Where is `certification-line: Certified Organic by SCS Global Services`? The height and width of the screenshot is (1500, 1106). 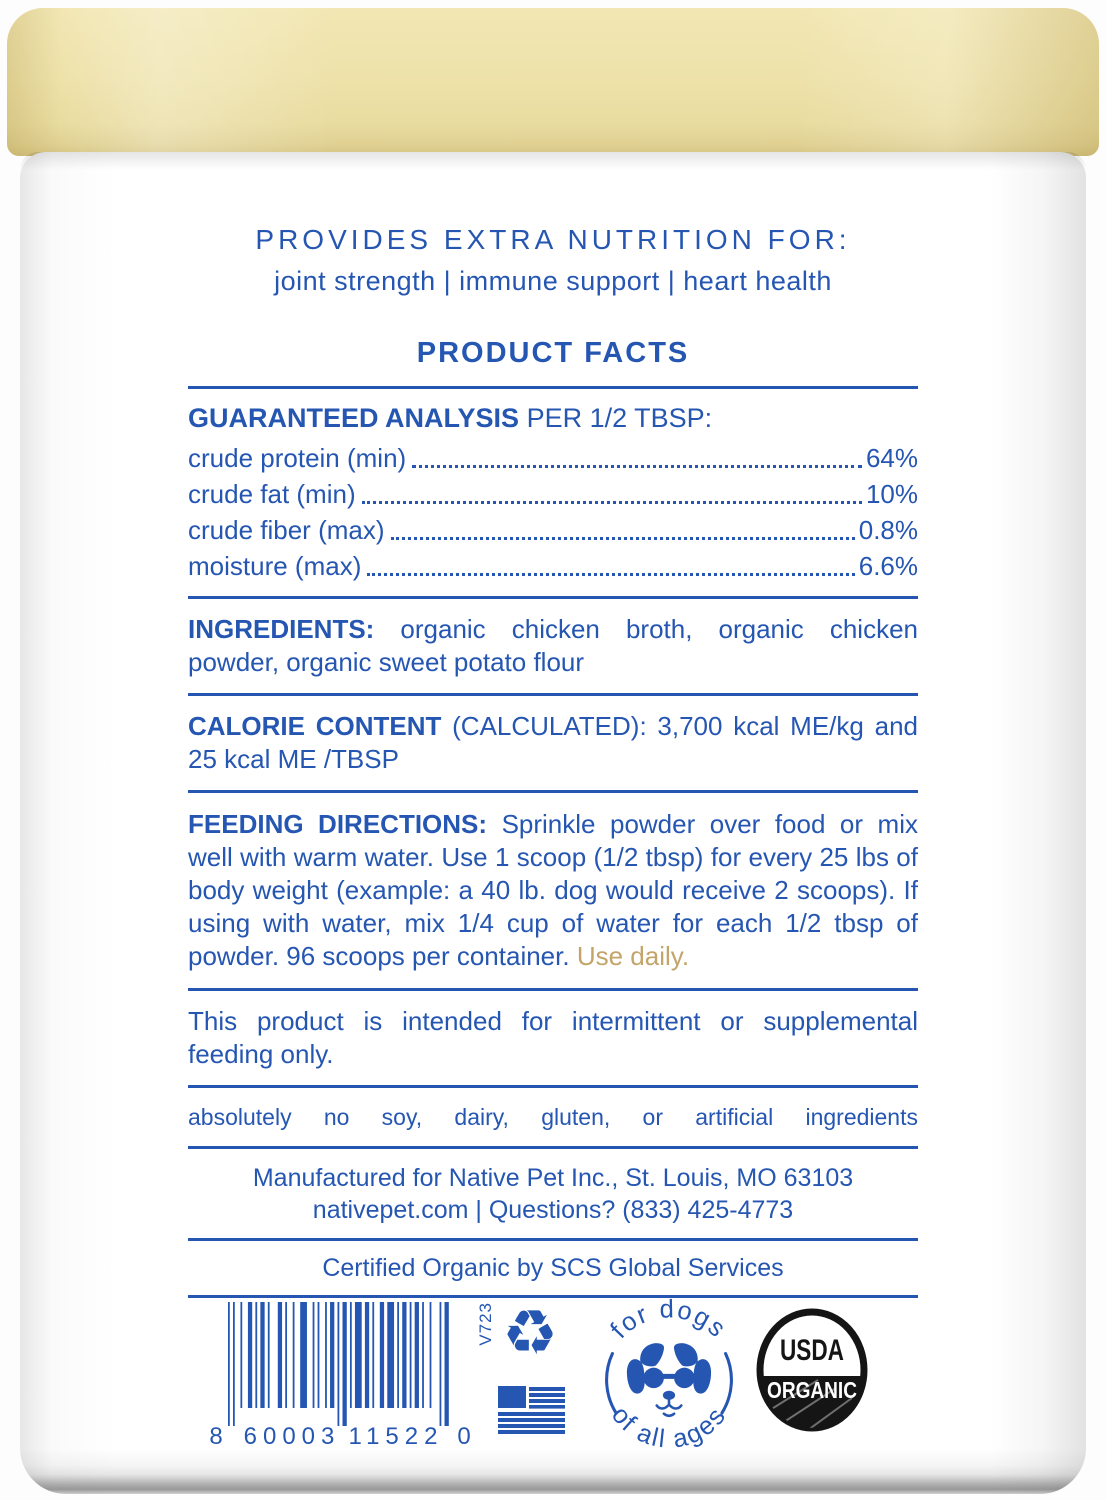
certification-line: Certified Organic by SCS Global Services is located at coordinates (553, 1268).